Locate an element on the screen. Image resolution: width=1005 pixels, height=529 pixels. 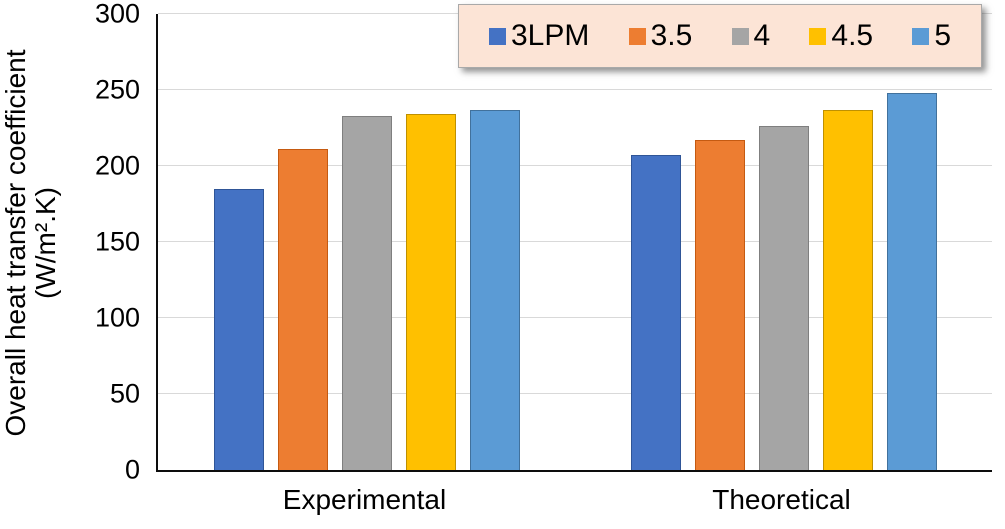
y-tick-50: 50 is located at coordinates (124, 393).